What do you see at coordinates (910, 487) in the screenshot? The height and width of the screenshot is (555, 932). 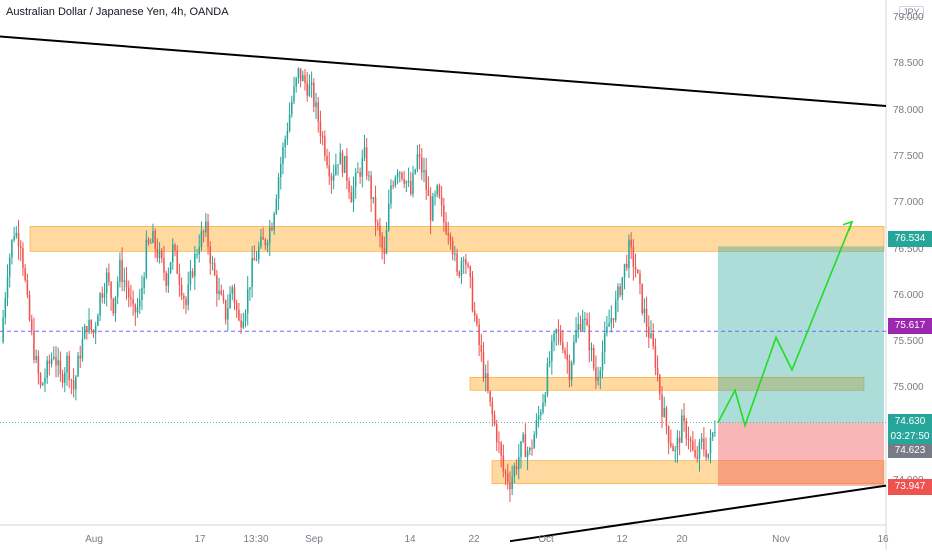 I see `price-badge: 73.947` at bounding box center [910, 487].